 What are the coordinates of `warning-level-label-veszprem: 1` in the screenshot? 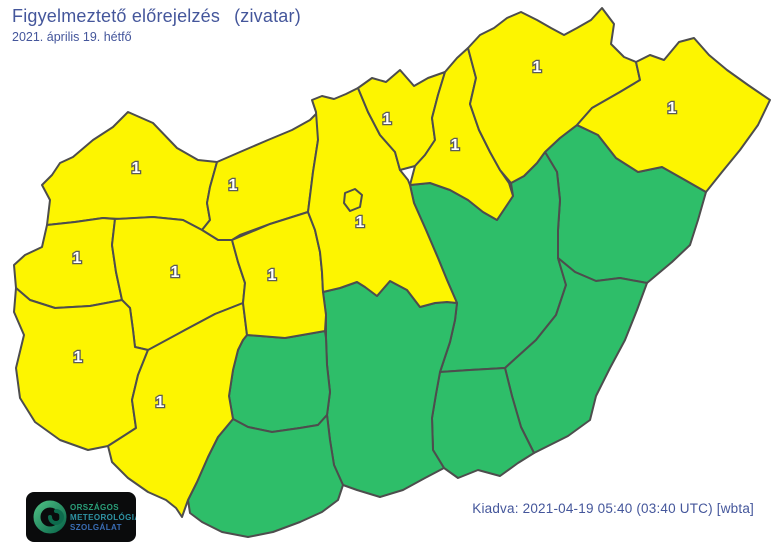 It's located at (175, 272).